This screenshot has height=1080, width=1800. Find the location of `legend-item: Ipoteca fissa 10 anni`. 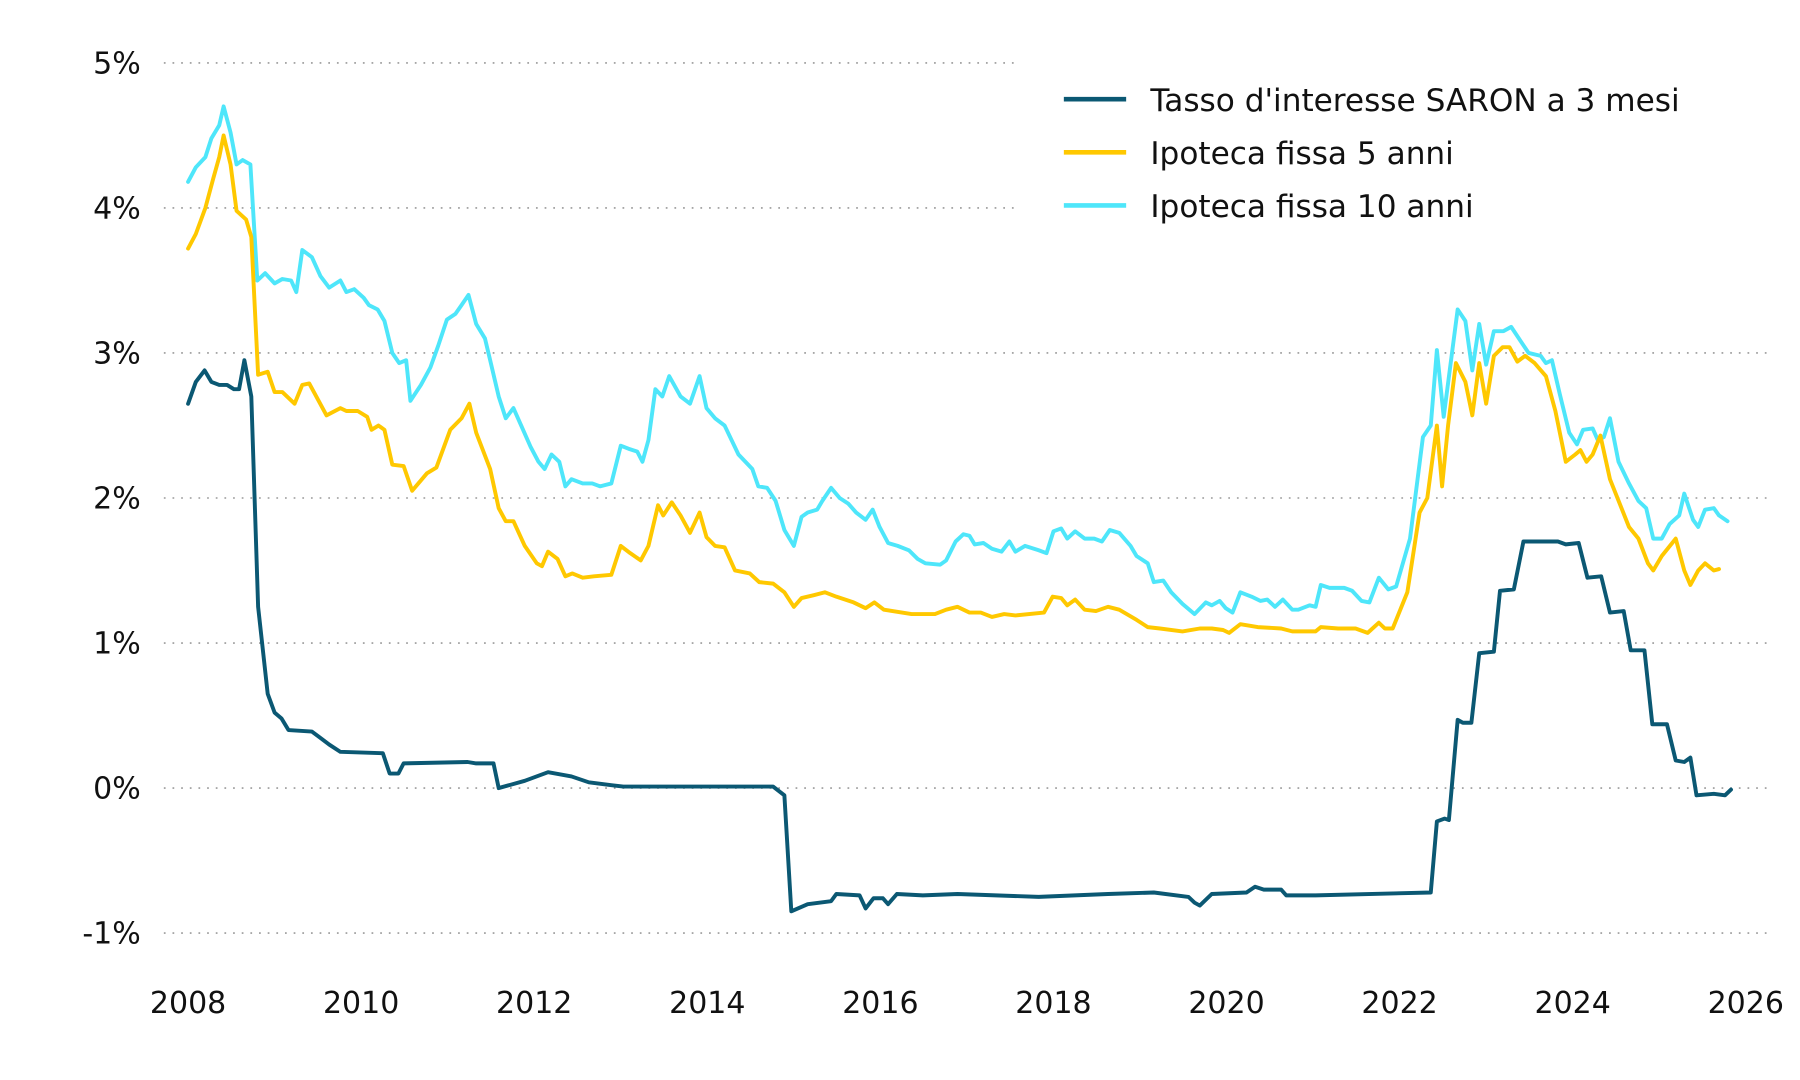

legend-item: Ipoteca fissa 10 anni is located at coordinates (1268, 207).